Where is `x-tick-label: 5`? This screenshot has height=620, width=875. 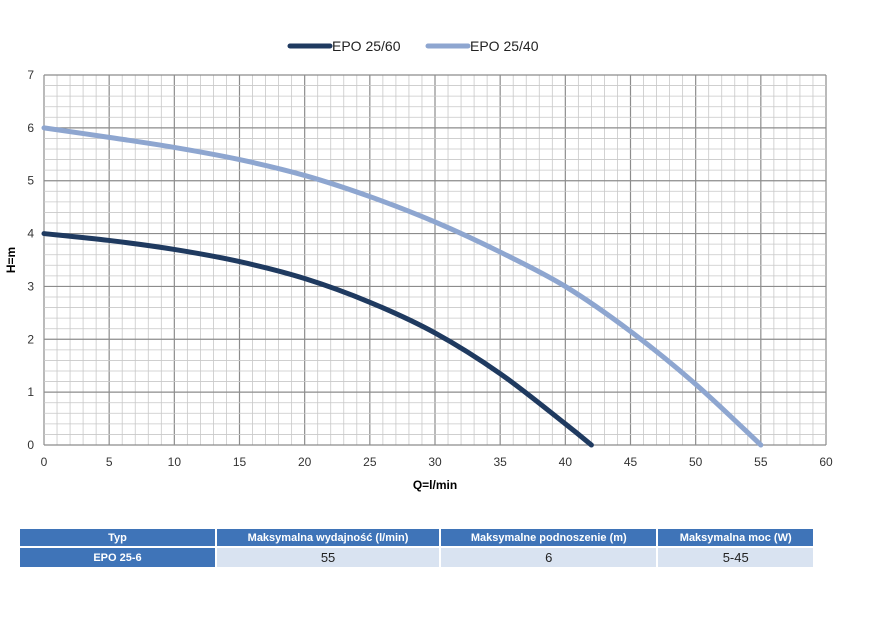 x-tick-label: 5 is located at coordinates (109, 462).